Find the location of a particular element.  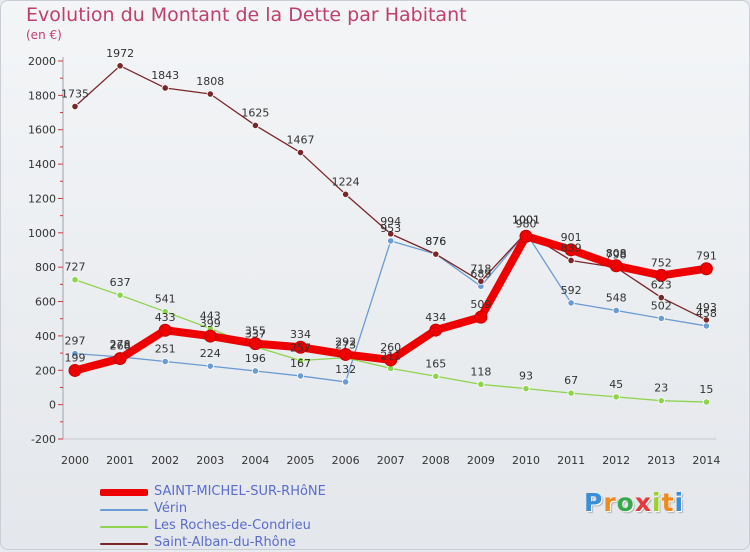

data-label-3: 839 is located at coordinates (571, 247).